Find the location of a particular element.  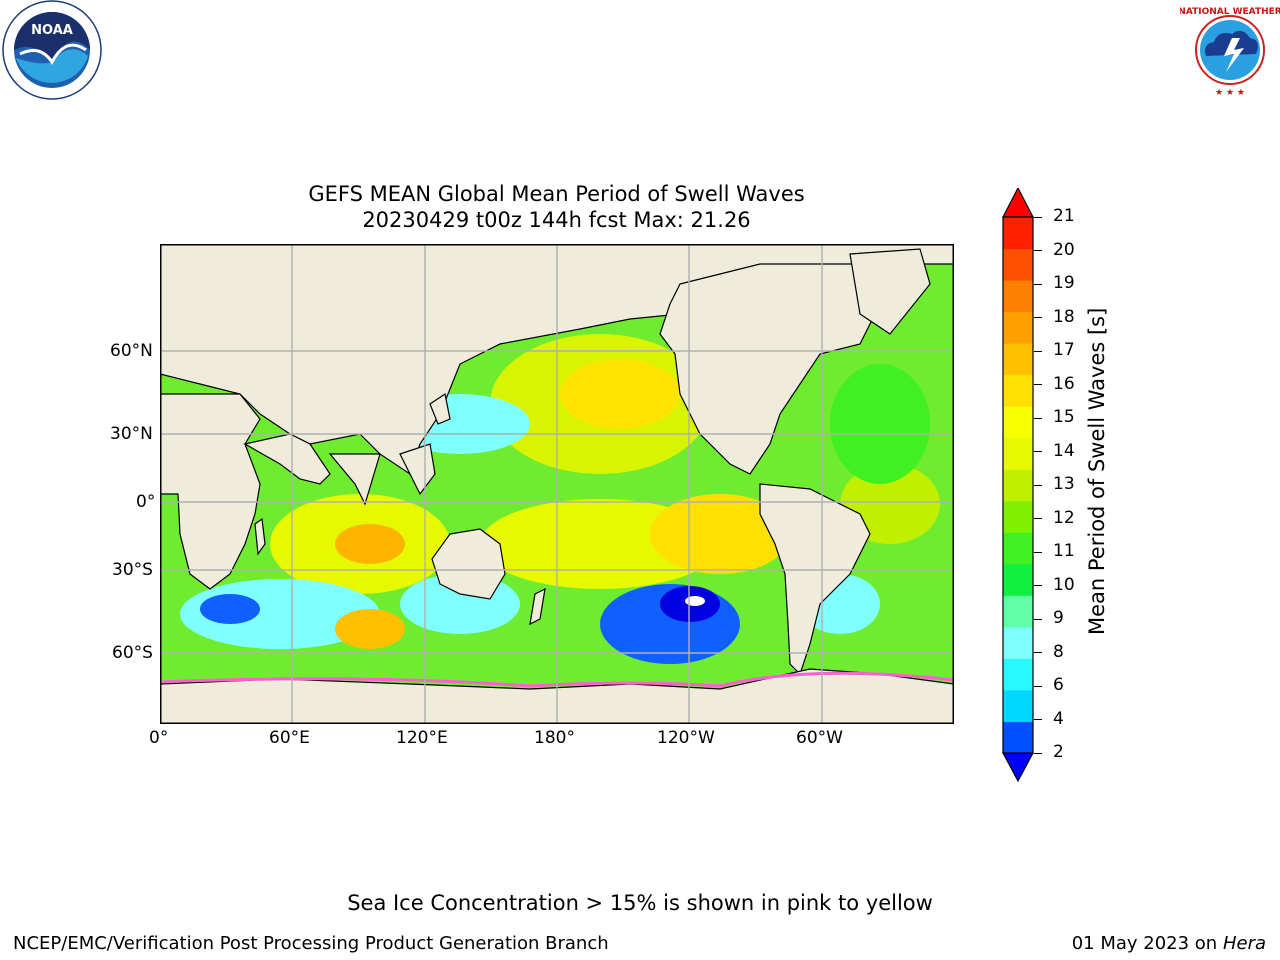

colorbar-tick-label: 15 is located at coordinates (1064, 417).